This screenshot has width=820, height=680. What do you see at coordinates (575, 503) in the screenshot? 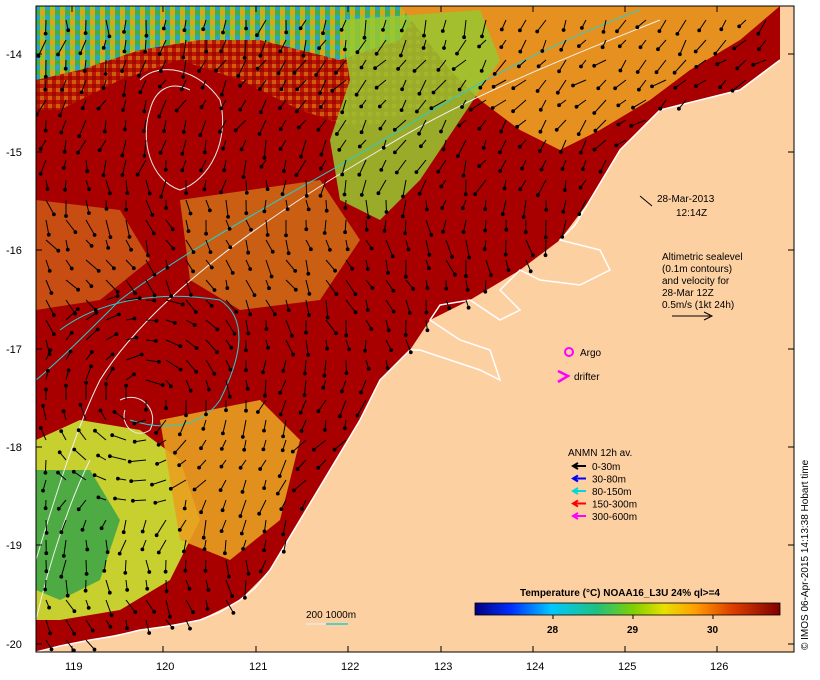
I see `anmn-swatch-head` at bounding box center [575, 503].